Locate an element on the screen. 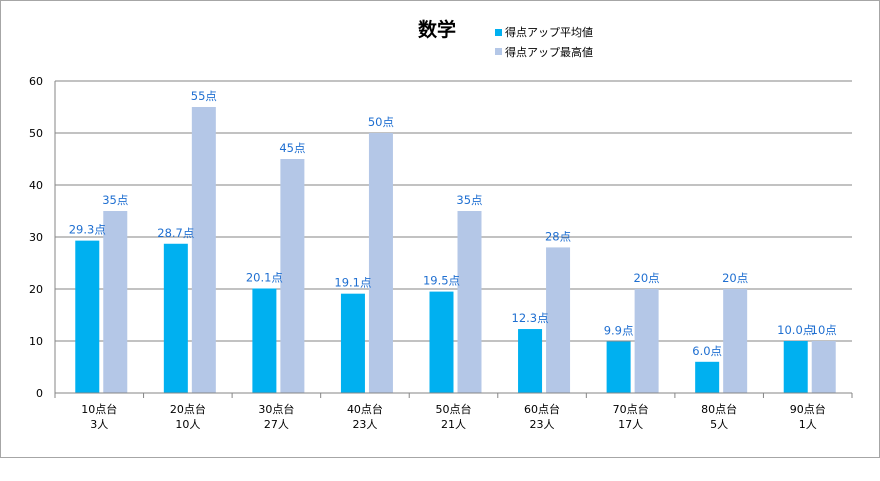 The width and height of the screenshot is (880, 481). data-label-average: 6.0点 is located at coordinates (707, 351).